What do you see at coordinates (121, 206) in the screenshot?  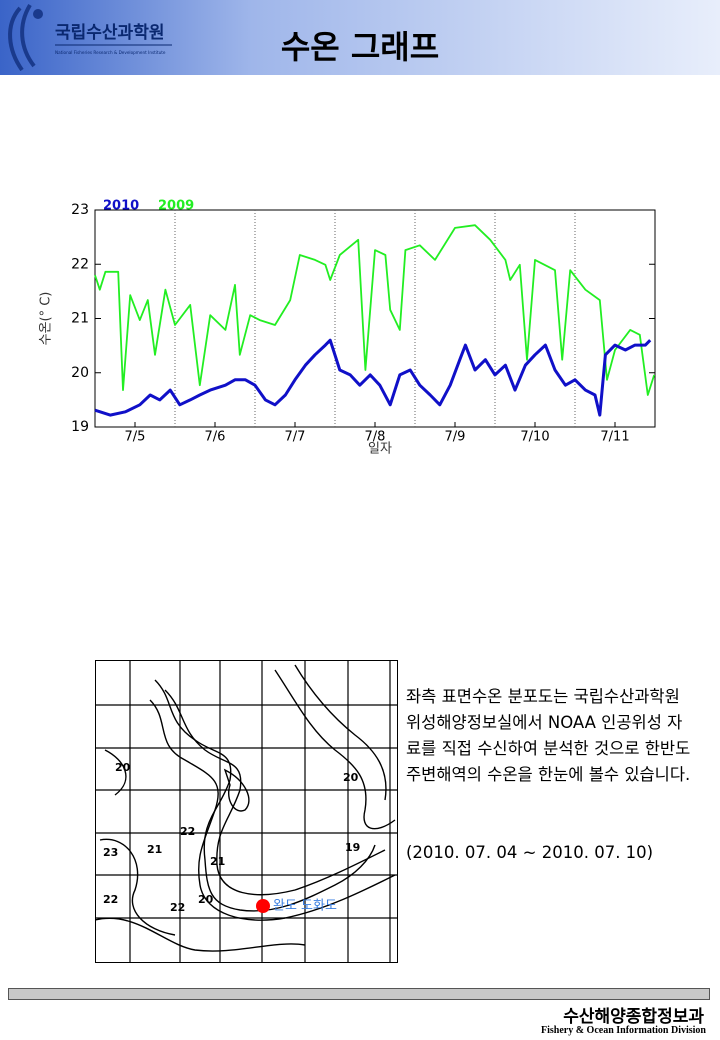 I see `legend-entry: 2010` at bounding box center [121, 206].